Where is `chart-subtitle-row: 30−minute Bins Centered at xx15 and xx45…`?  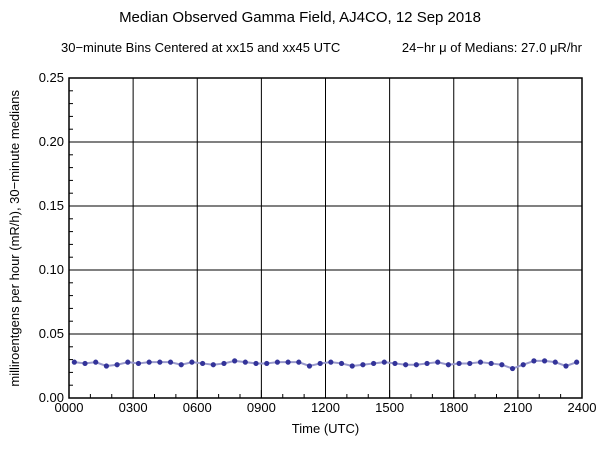
chart-subtitle-row: 30−minute Bins Centered at xx15 and xx45… is located at coordinates (321, 47).